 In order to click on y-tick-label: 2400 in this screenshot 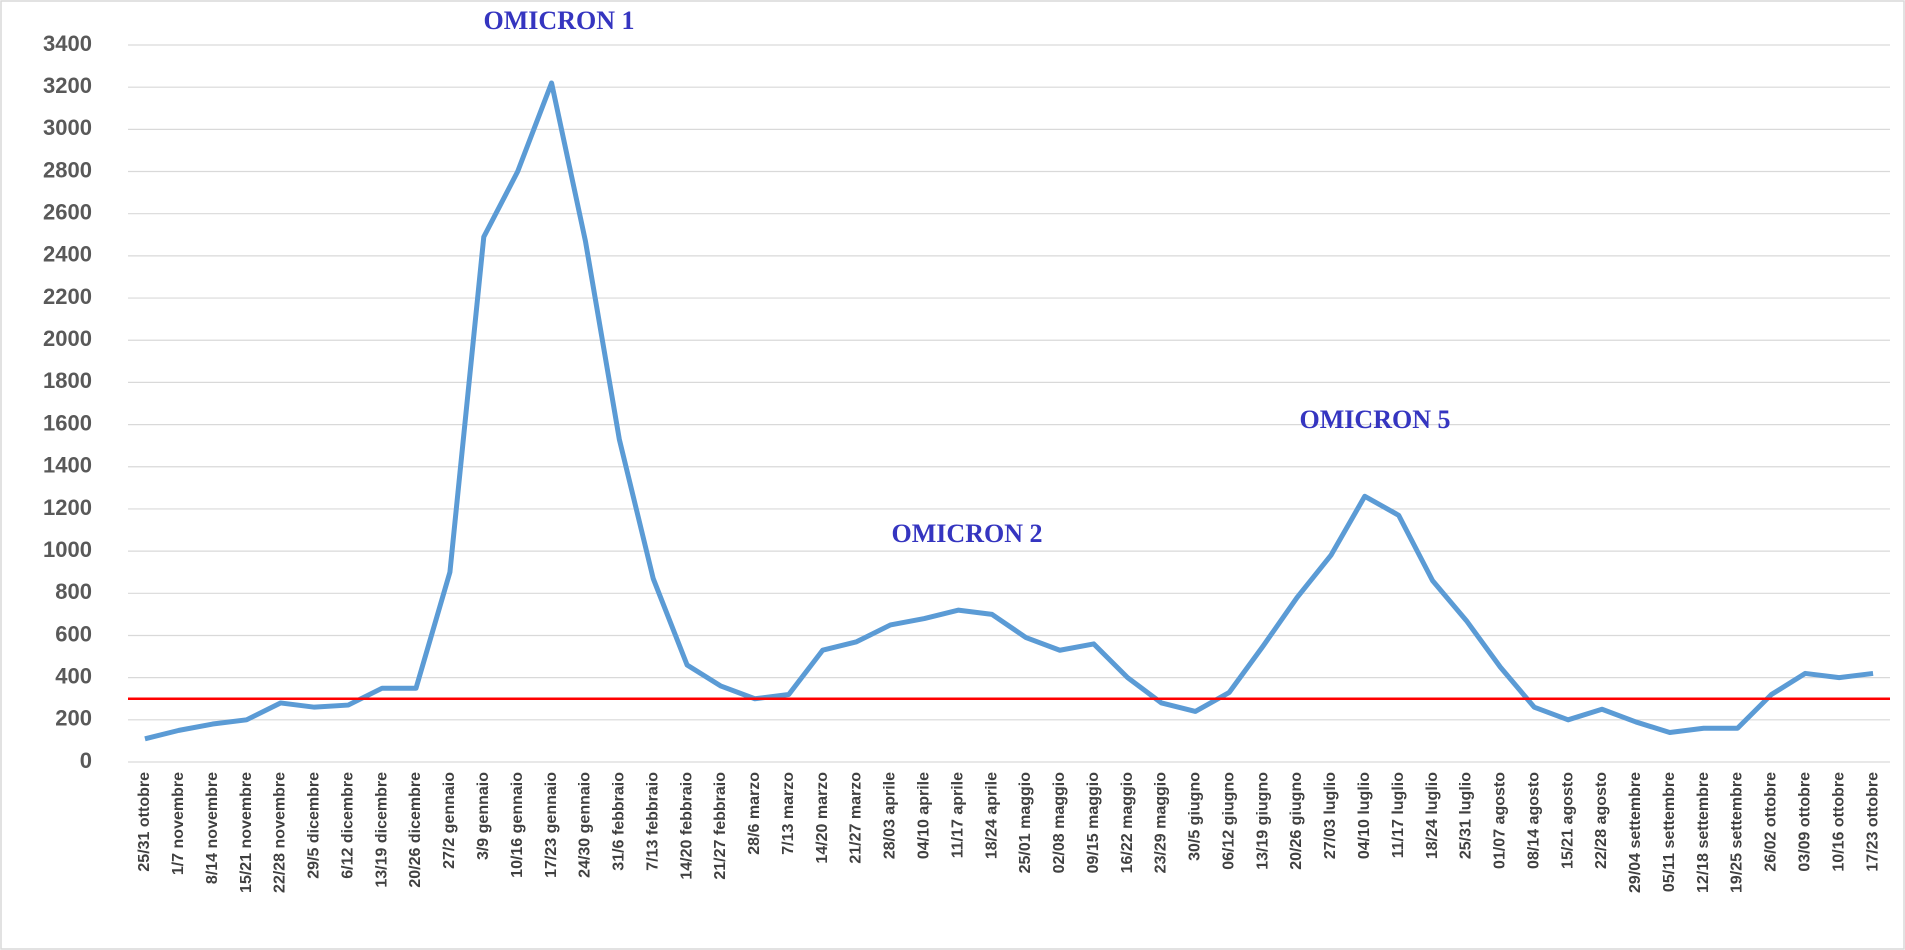, I will do `click(67, 254)`.